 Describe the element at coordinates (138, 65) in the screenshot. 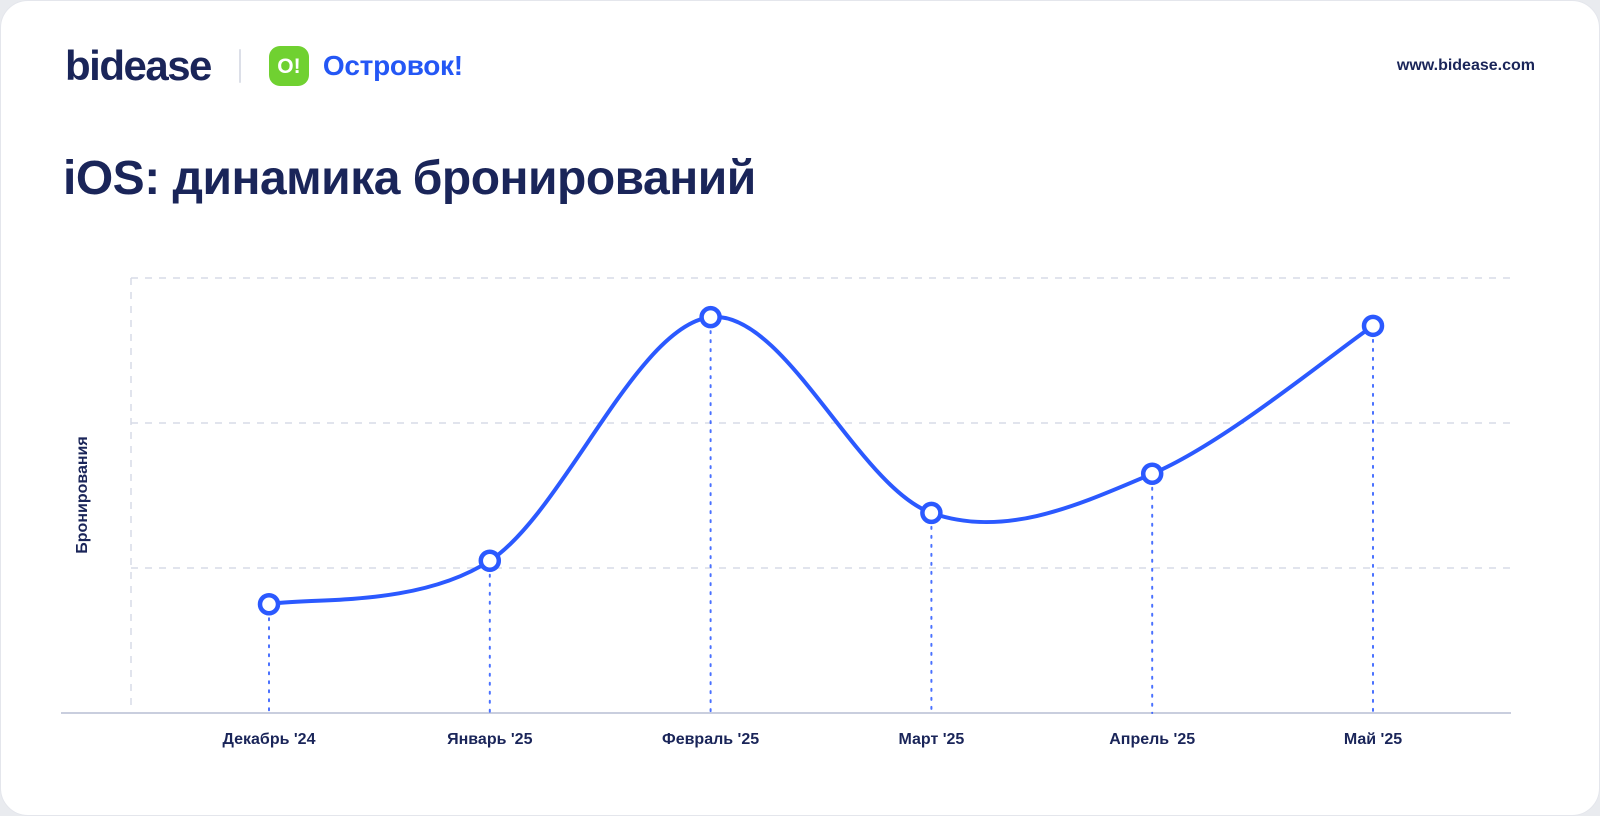

I see `bidease-logo: bidease` at that location.